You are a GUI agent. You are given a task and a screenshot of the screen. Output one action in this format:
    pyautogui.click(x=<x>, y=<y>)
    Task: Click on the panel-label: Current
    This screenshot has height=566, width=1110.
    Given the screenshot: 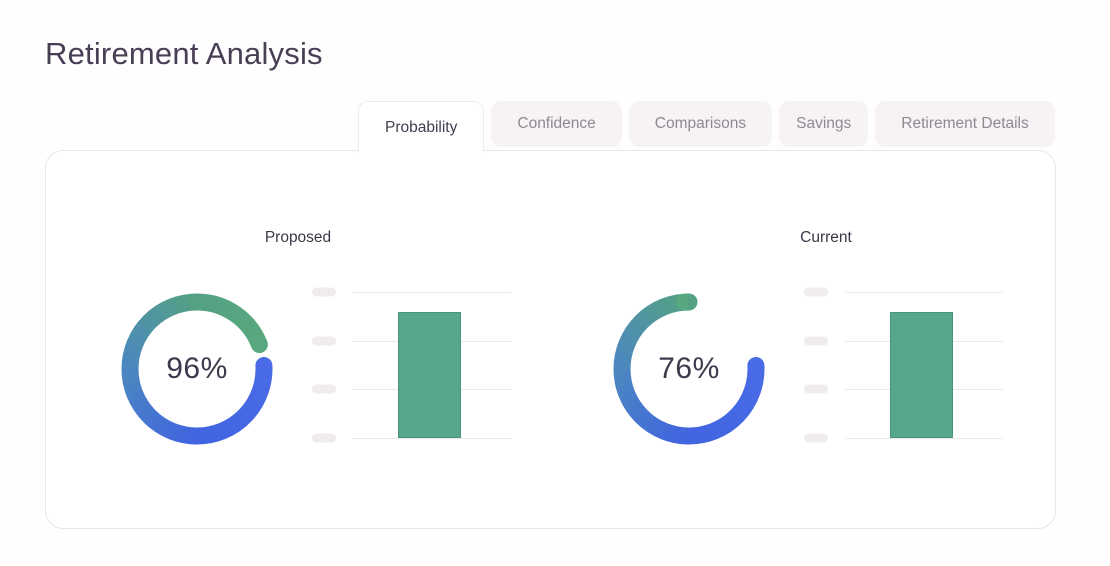 What is the action you would take?
    pyautogui.click(x=826, y=237)
    